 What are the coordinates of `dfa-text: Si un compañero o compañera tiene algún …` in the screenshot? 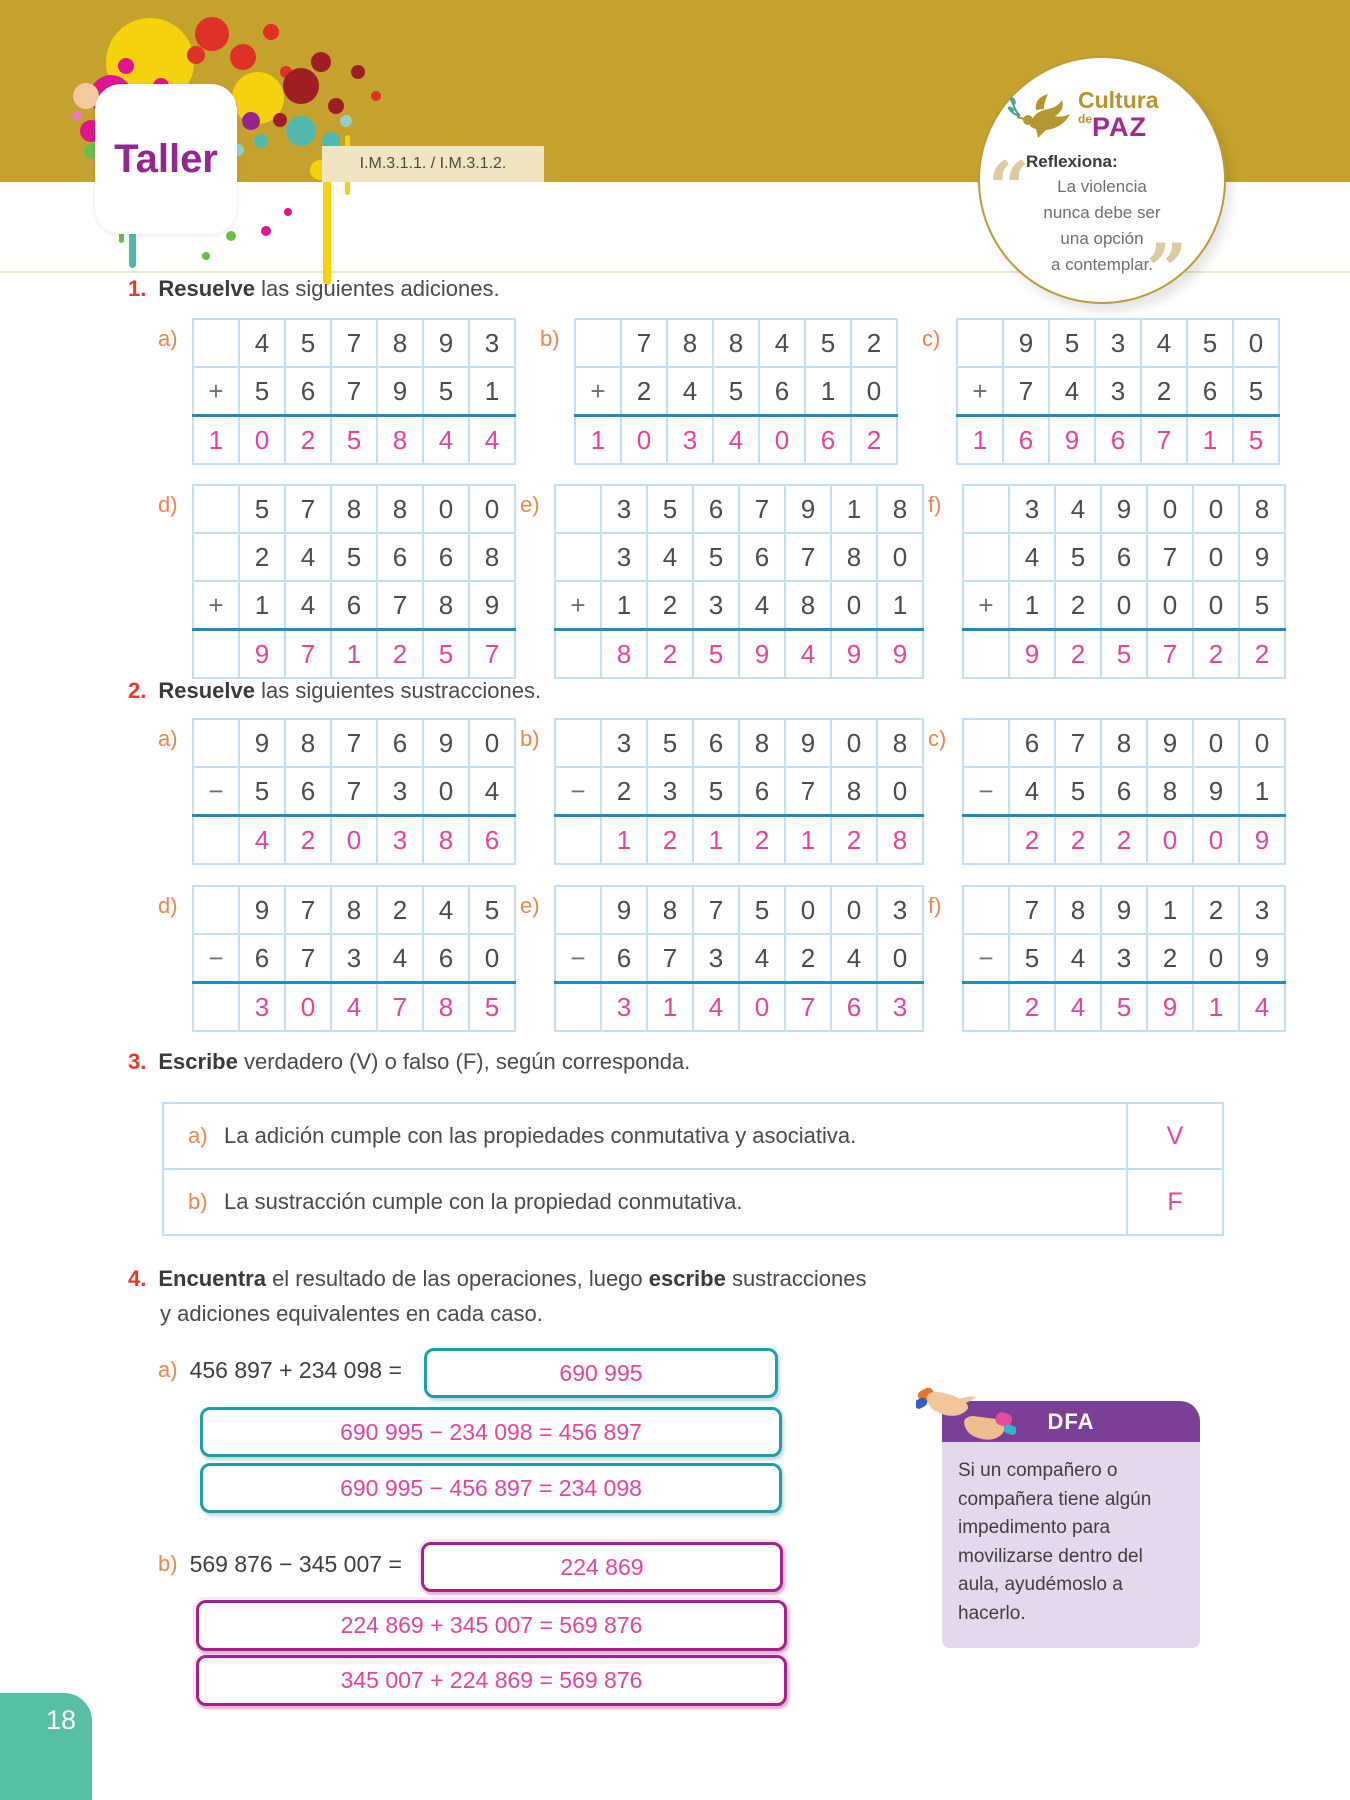 It's located at (1071, 1545).